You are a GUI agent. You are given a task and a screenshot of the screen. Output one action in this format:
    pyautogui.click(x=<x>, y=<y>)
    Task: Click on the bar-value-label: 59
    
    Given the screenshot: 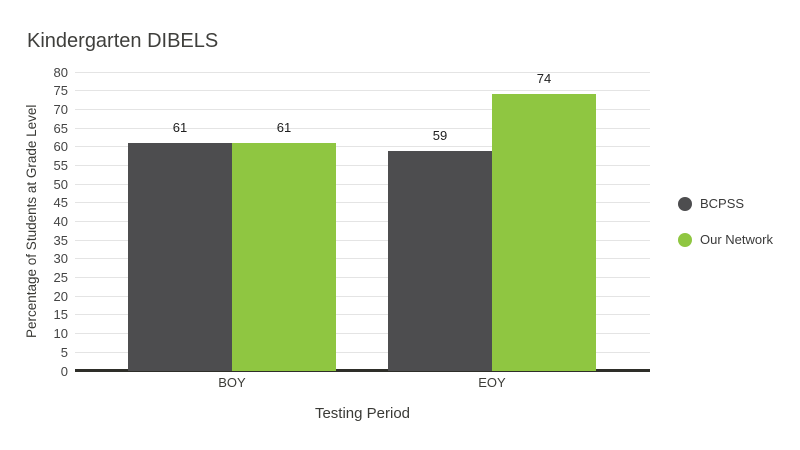 What is the action you would take?
    pyautogui.click(x=440, y=135)
    